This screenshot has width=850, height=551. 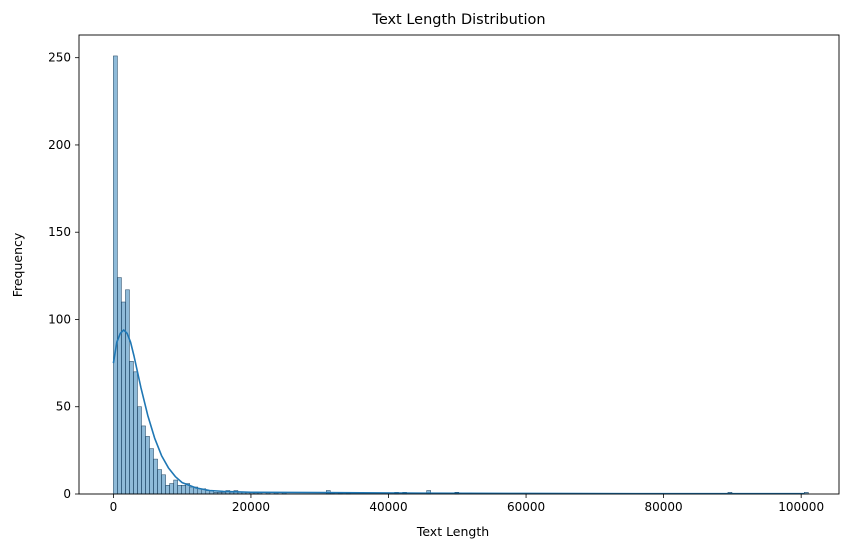 I want to click on y-tick-label: 100, so click(x=59, y=319).